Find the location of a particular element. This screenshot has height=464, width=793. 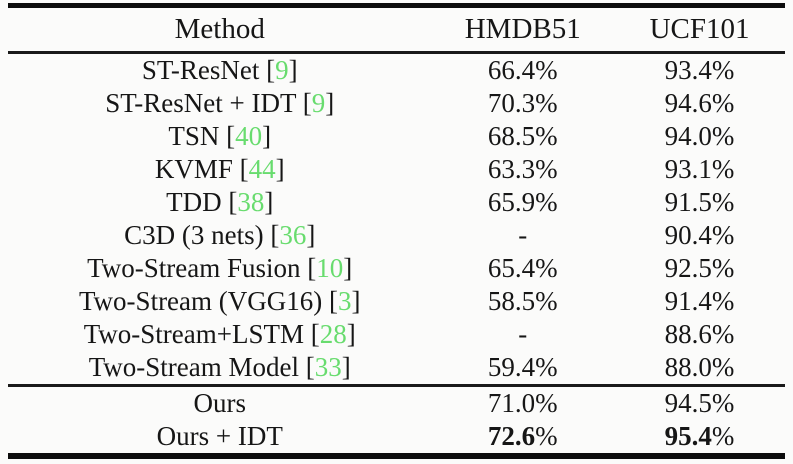

citation-number: 10 is located at coordinates (330, 268).